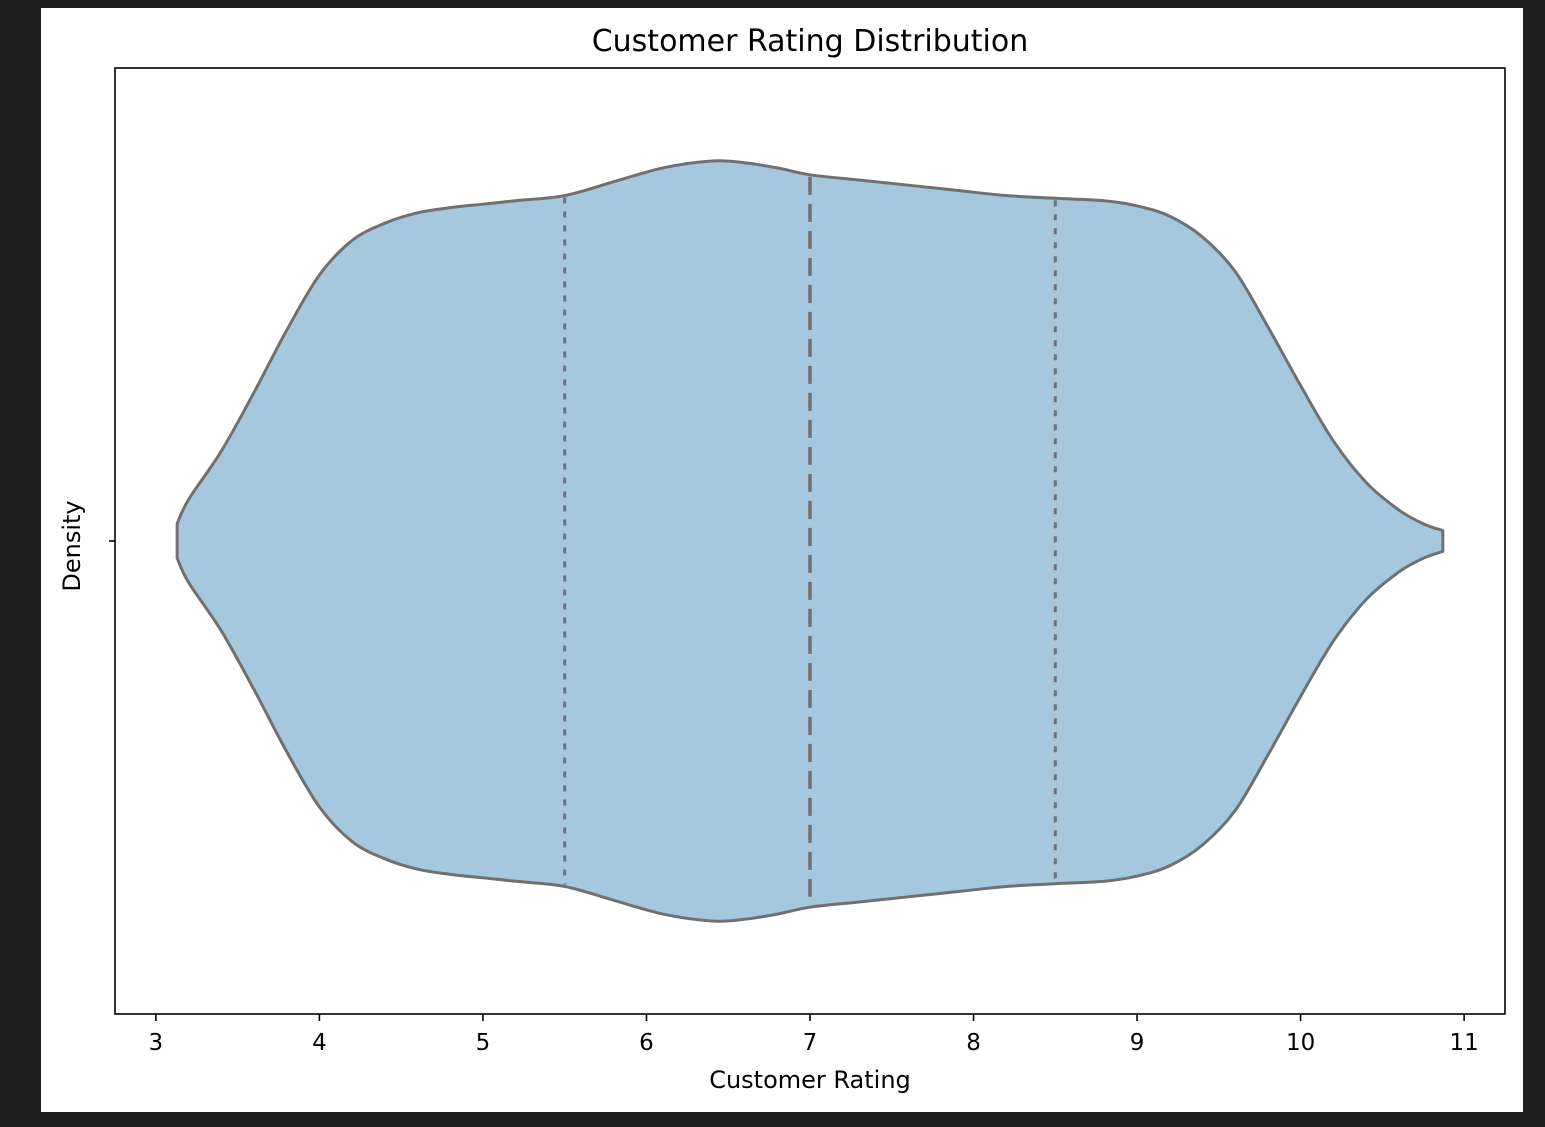 This screenshot has height=1127, width=1545. What do you see at coordinates (810, 1080) in the screenshot?
I see `x-axis-label: Customer Rating` at bounding box center [810, 1080].